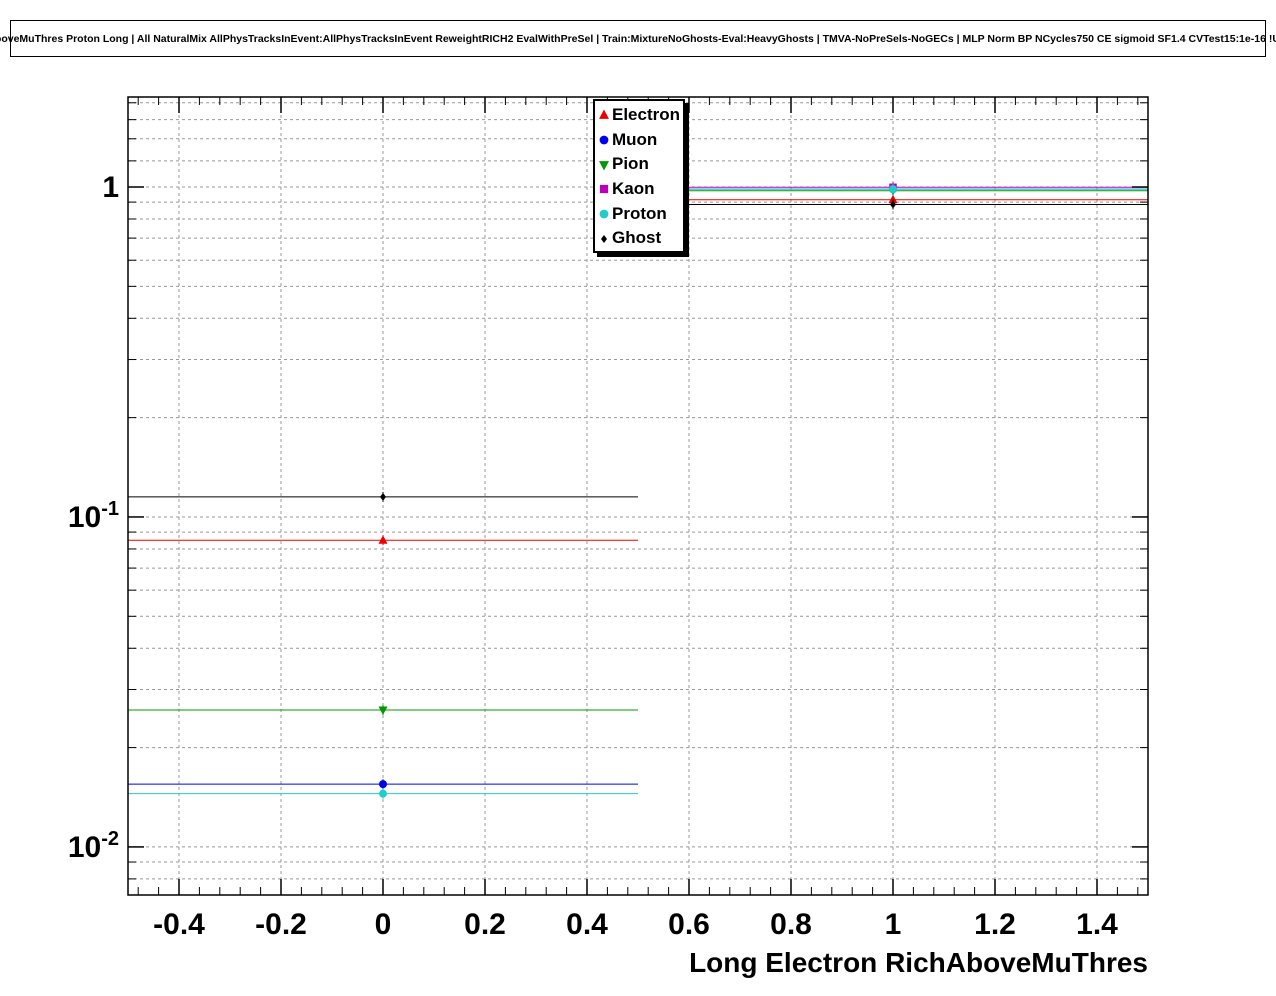 The height and width of the screenshot is (996, 1276). Describe the element at coordinates (93, 846) in the screenshot. I see `y-tick-label: 10⁻²` at that location.